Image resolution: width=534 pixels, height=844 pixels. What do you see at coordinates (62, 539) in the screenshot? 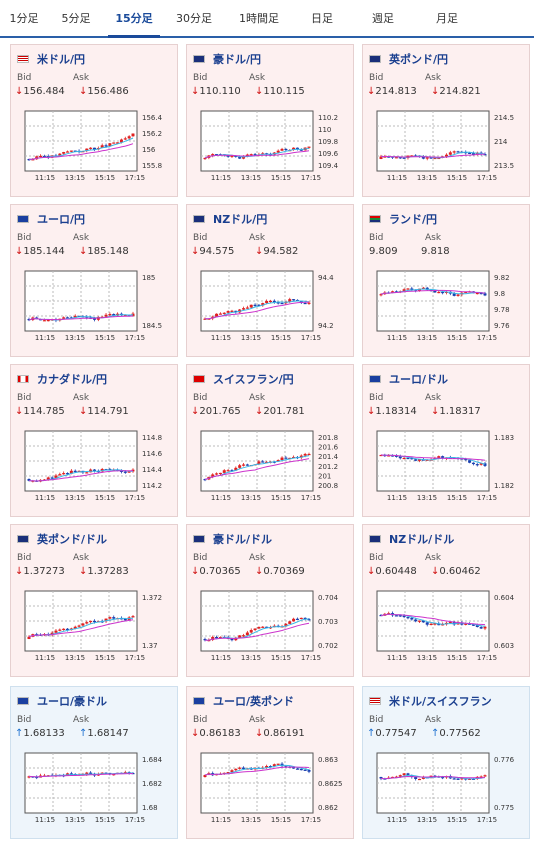
I see `card-title: 英ポンド/ドル` at bounding box center [62, 539].